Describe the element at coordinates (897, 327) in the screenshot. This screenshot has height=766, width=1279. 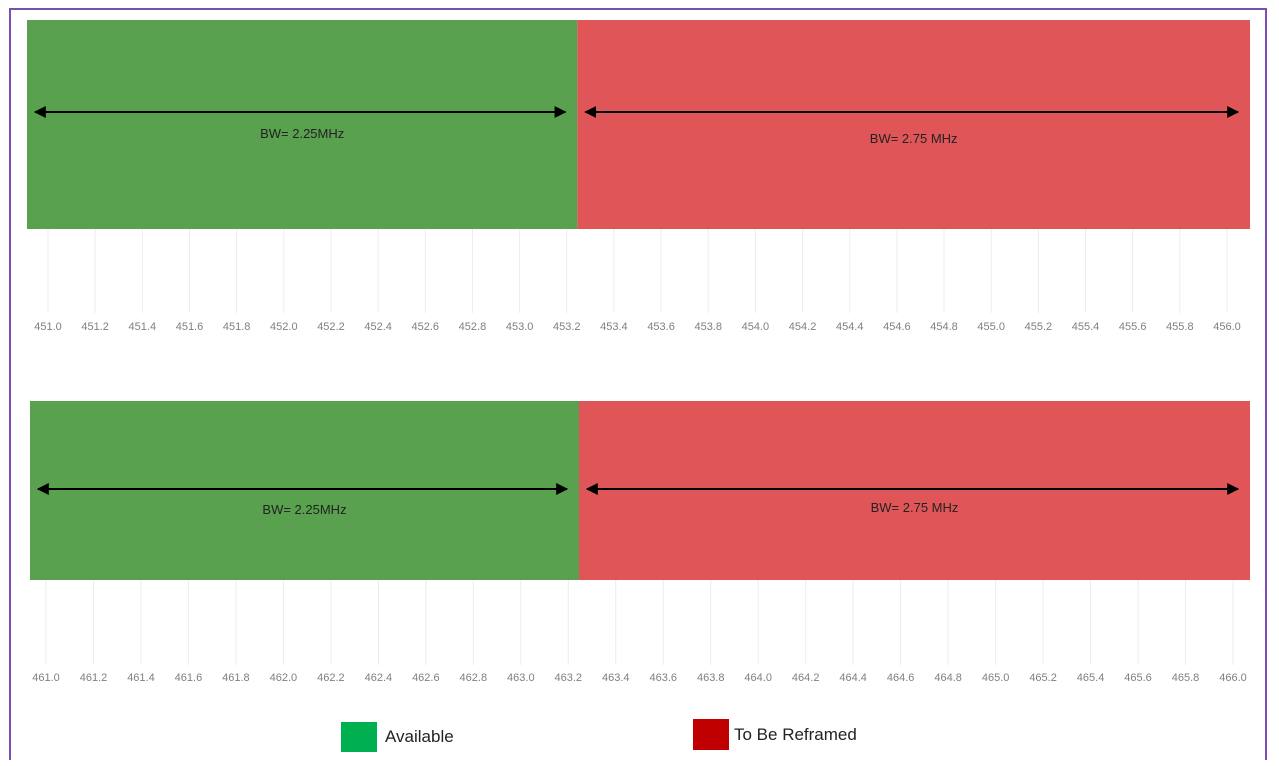
I see `x-tick-label: 454.6` at that location.